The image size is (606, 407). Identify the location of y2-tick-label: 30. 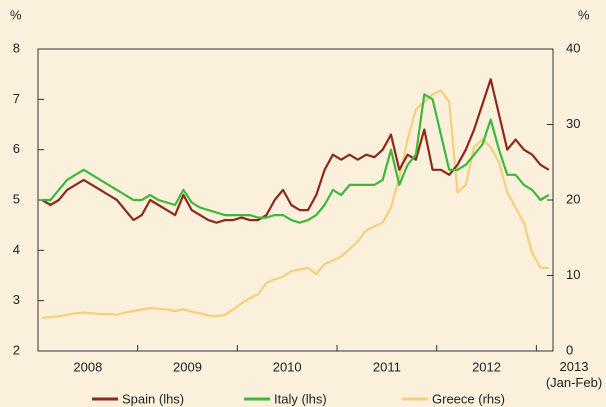
(573, 123).